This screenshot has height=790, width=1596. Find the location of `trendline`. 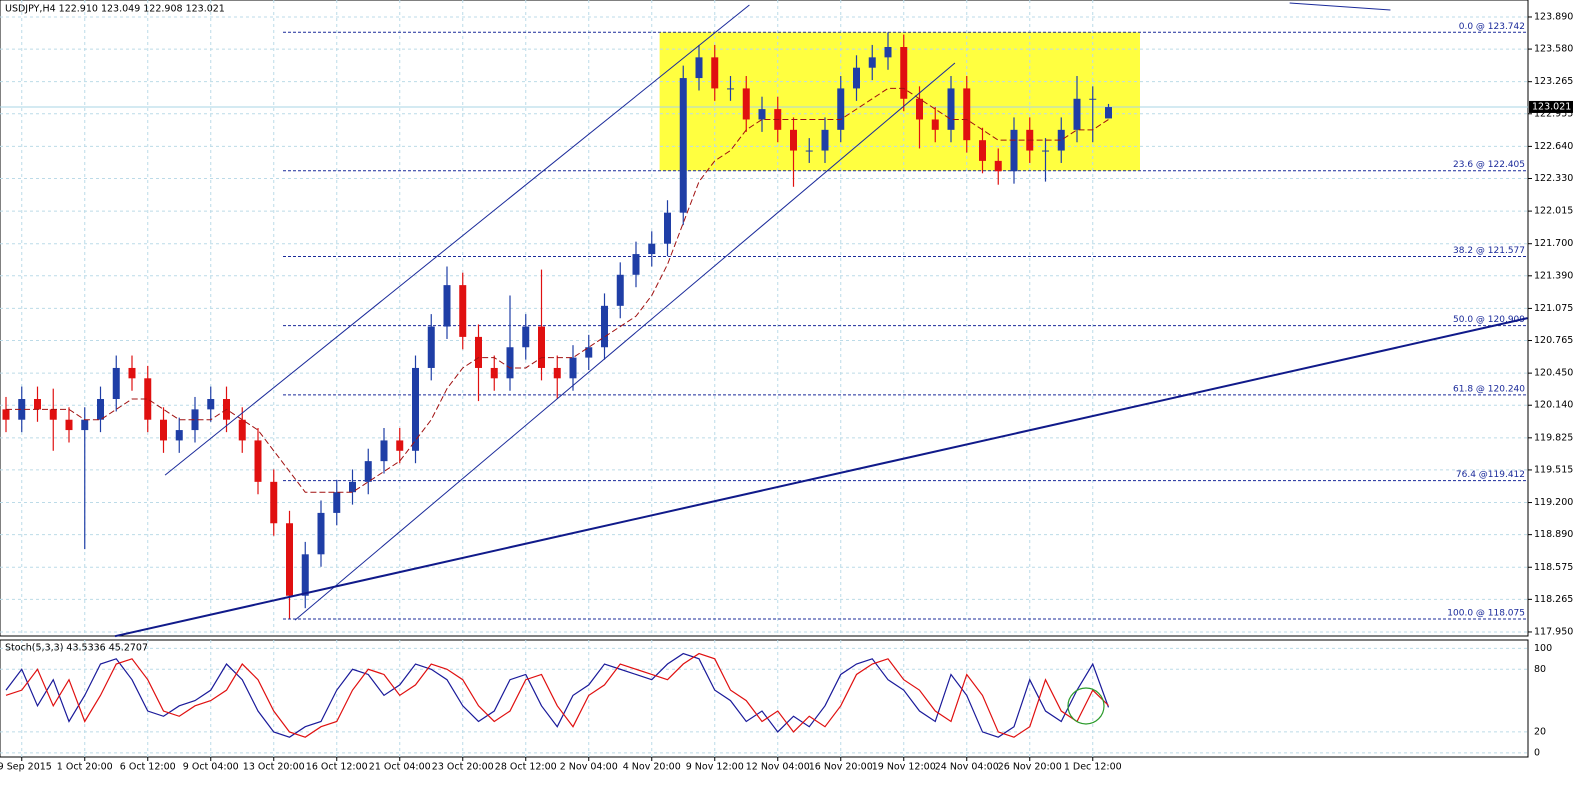

trendline is located at coordinates (1340, 6).